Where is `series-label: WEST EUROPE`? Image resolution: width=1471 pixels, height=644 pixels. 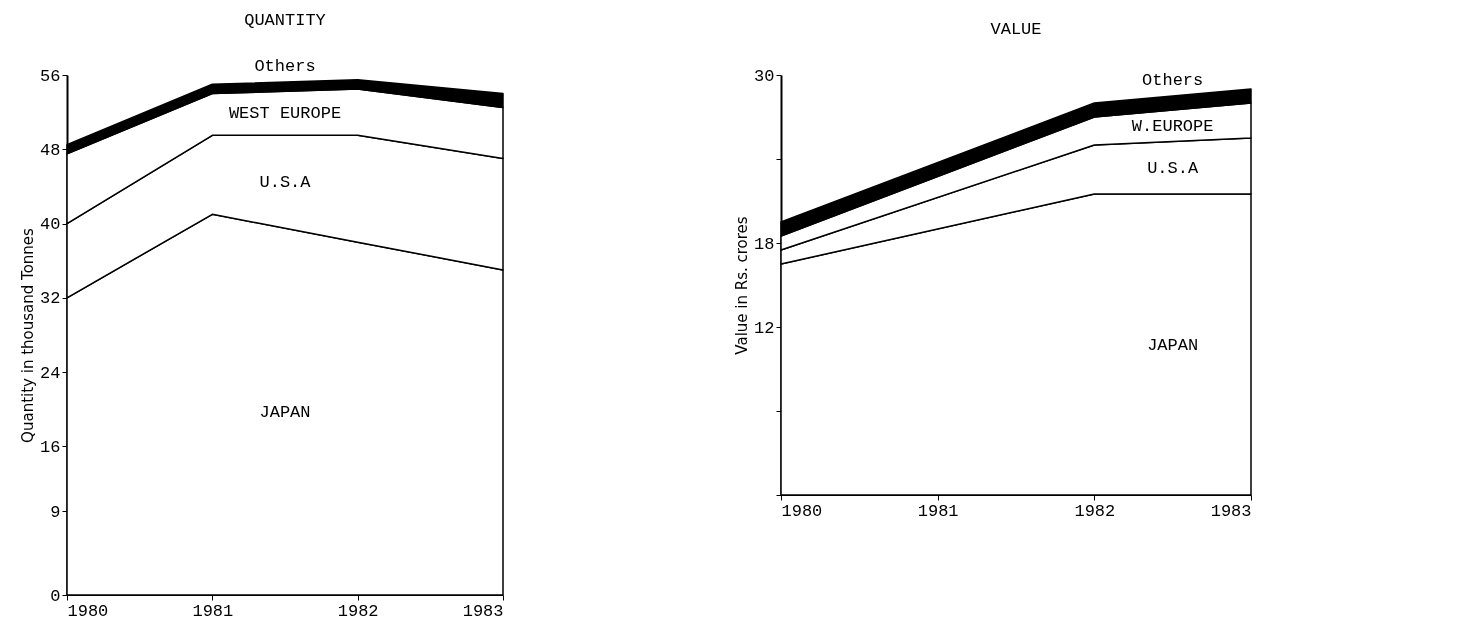
series-label: WEST EUROPE is located at coordinates (285, 114).